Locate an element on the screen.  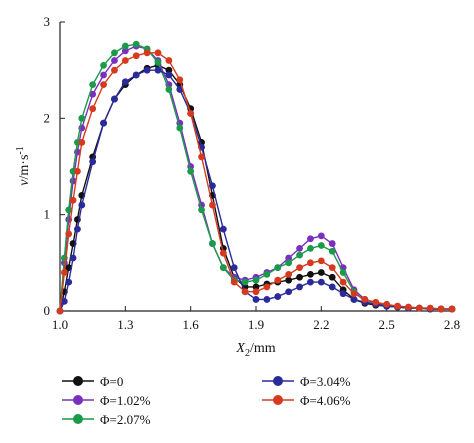
x-tick-label: 1.9 is located at coordinates (256, 324).